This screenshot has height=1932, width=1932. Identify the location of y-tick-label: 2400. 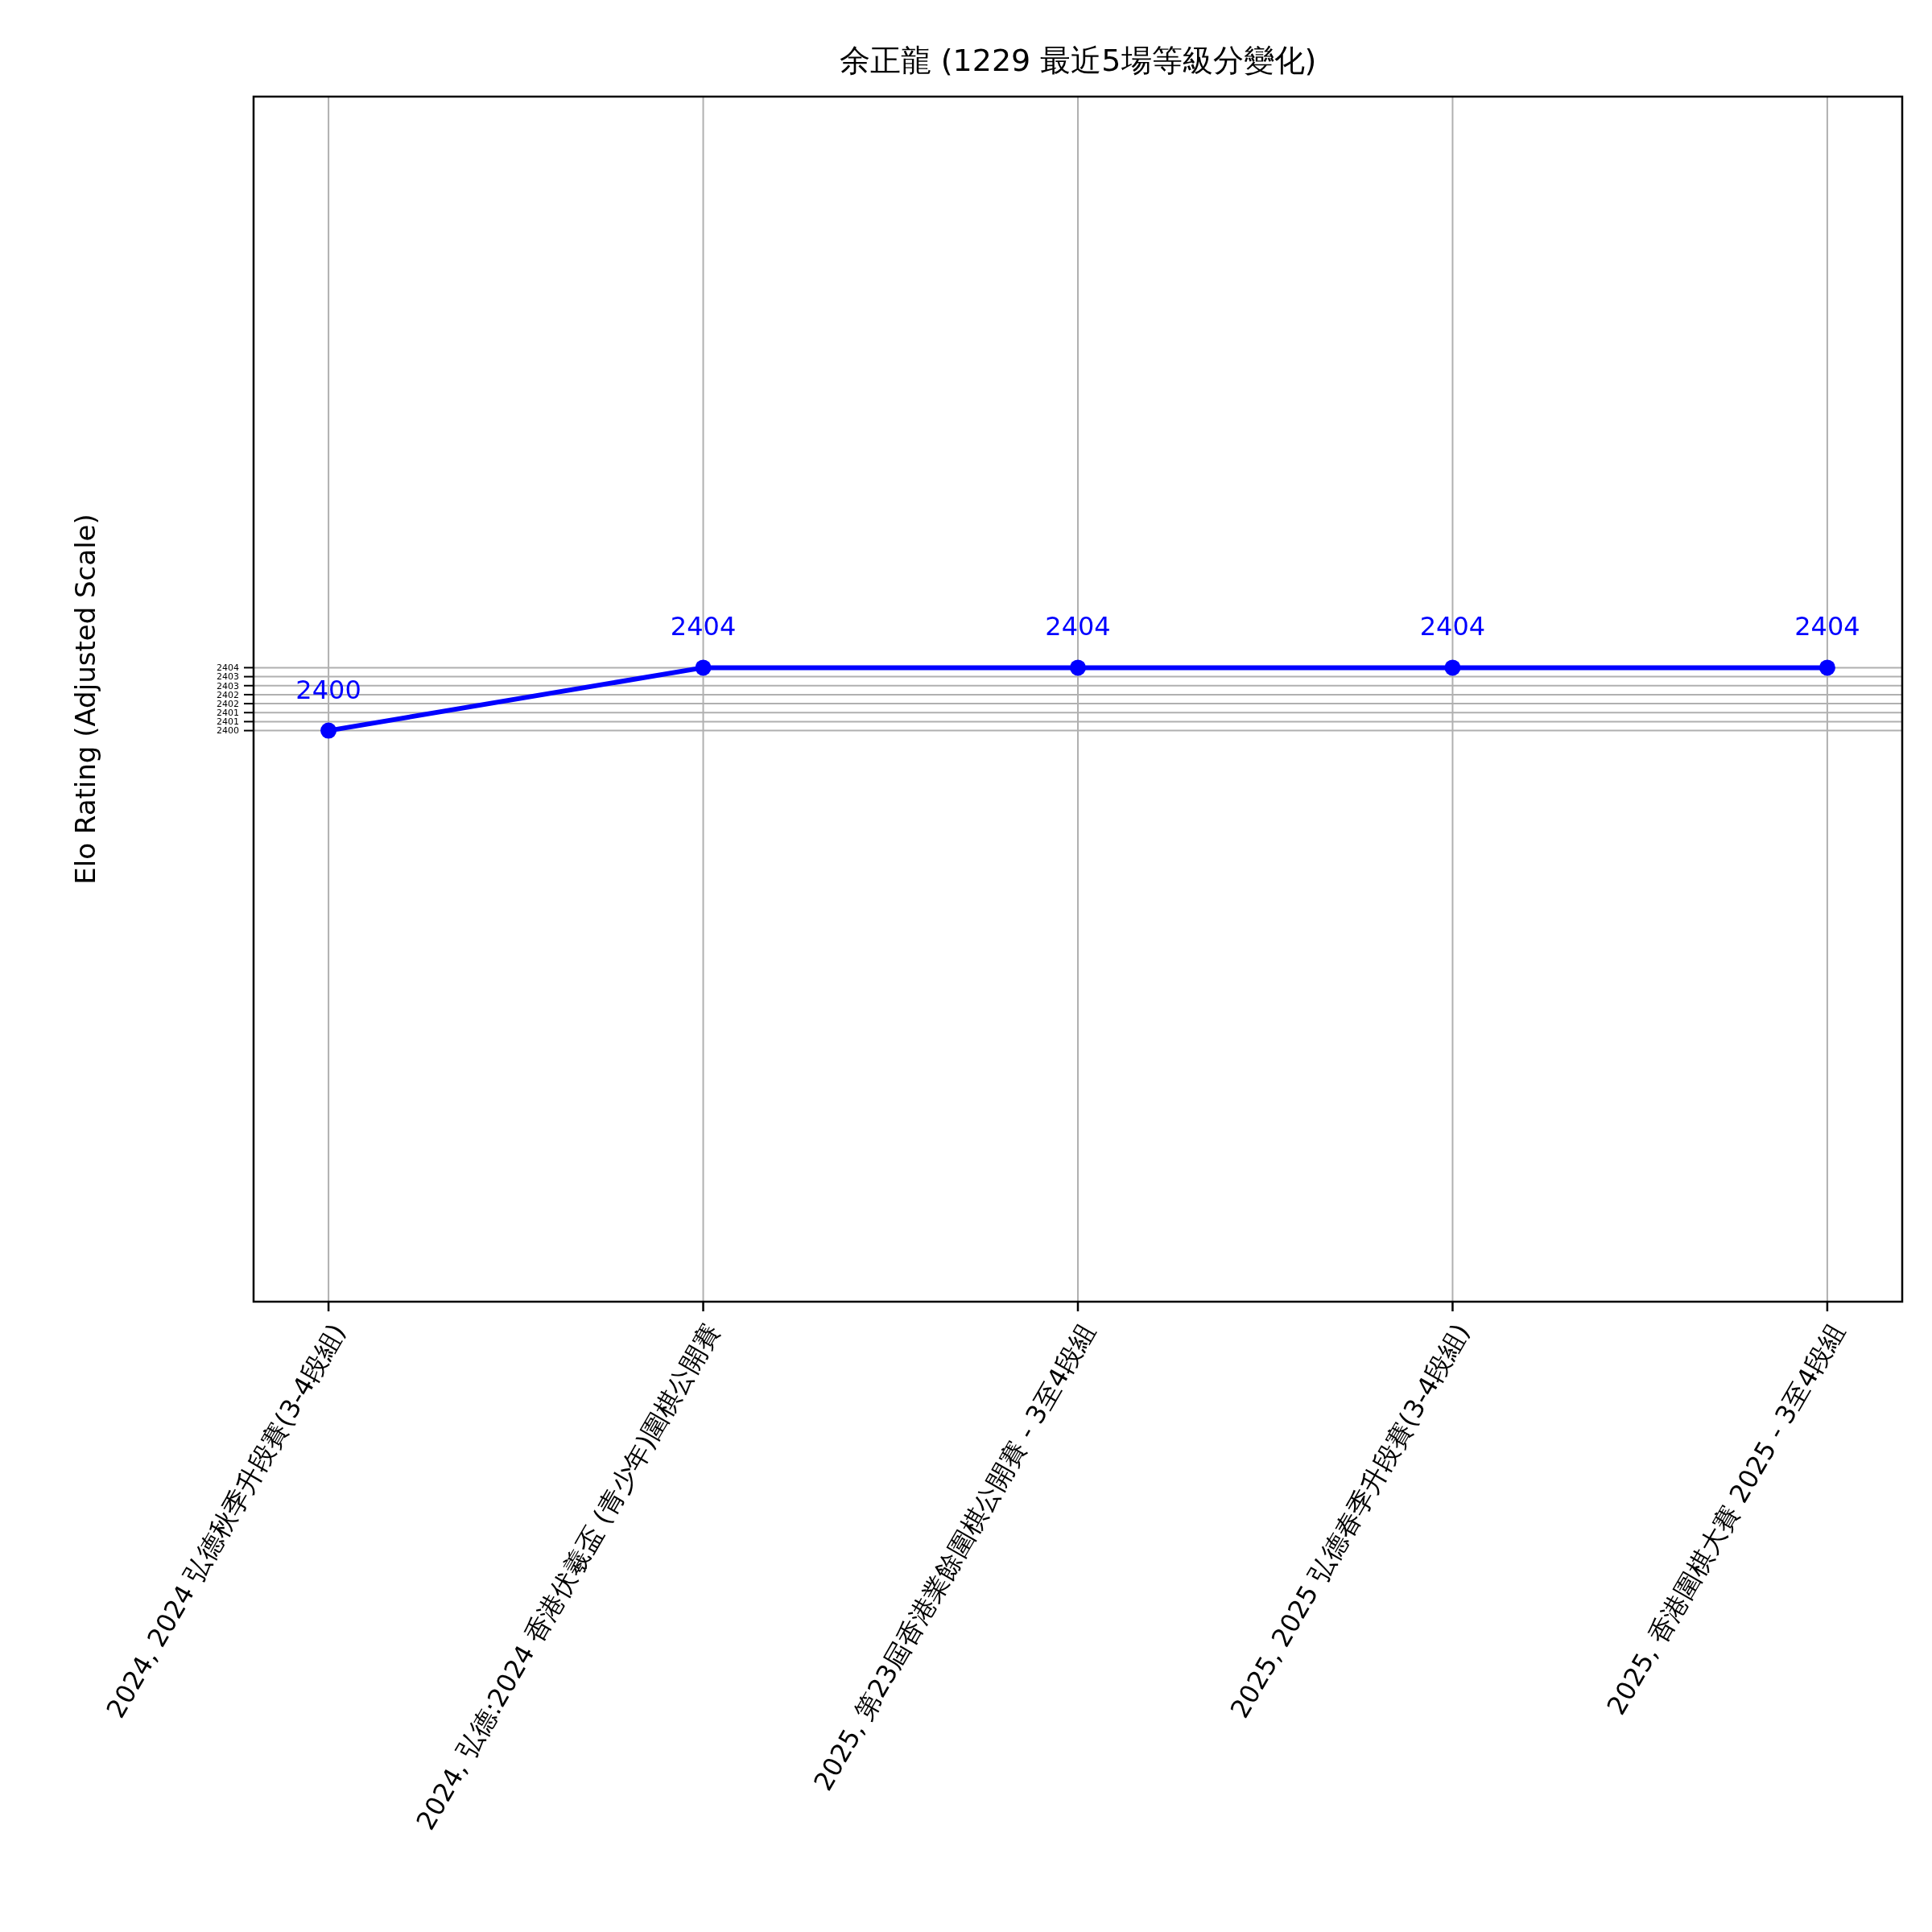
(228, 731).